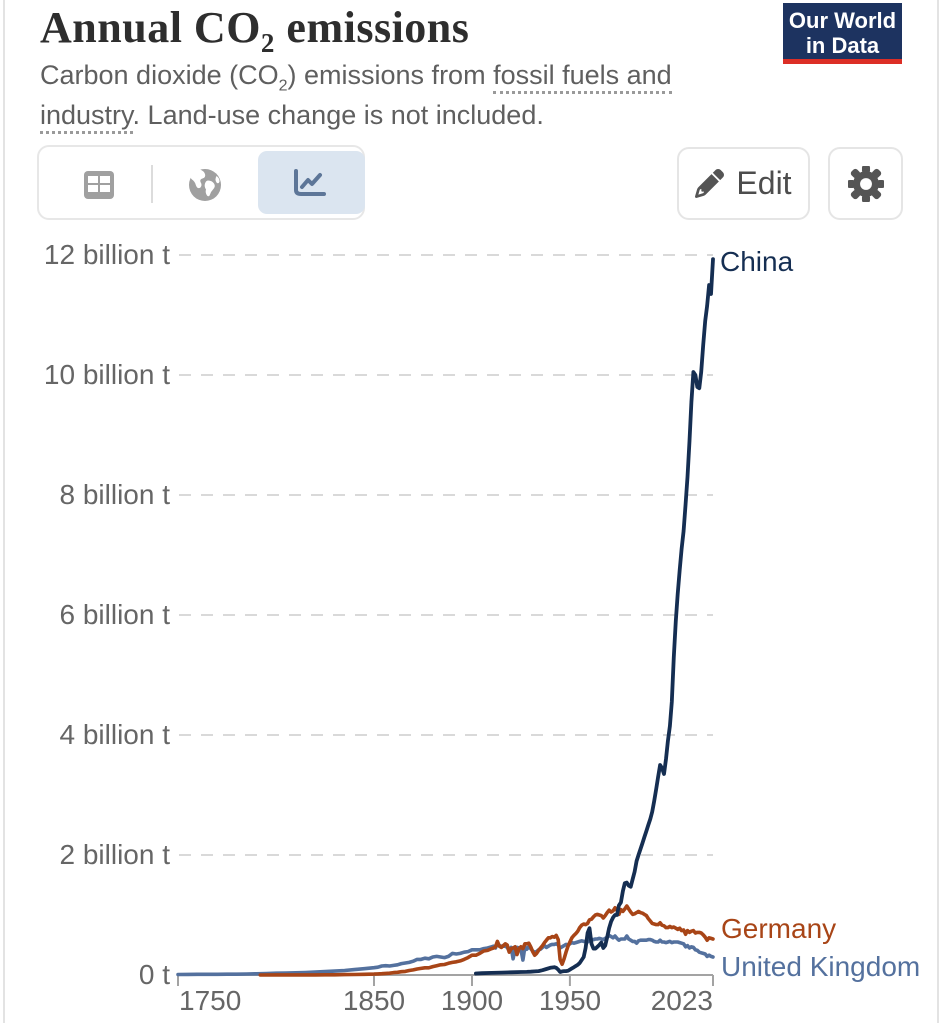 Image resolution: width=945 pixels, height=1023 pixels. I want to click on svg-text: Germany, so click(778, 928).